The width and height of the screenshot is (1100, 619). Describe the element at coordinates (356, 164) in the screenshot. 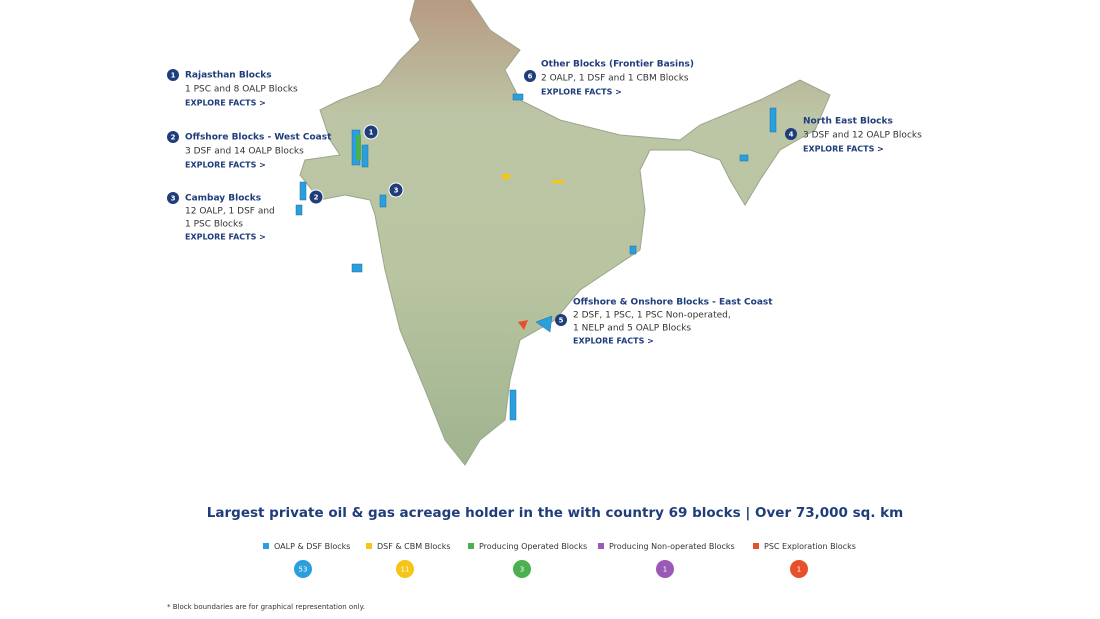

I see `map-markers: 1 2 3` at that location.